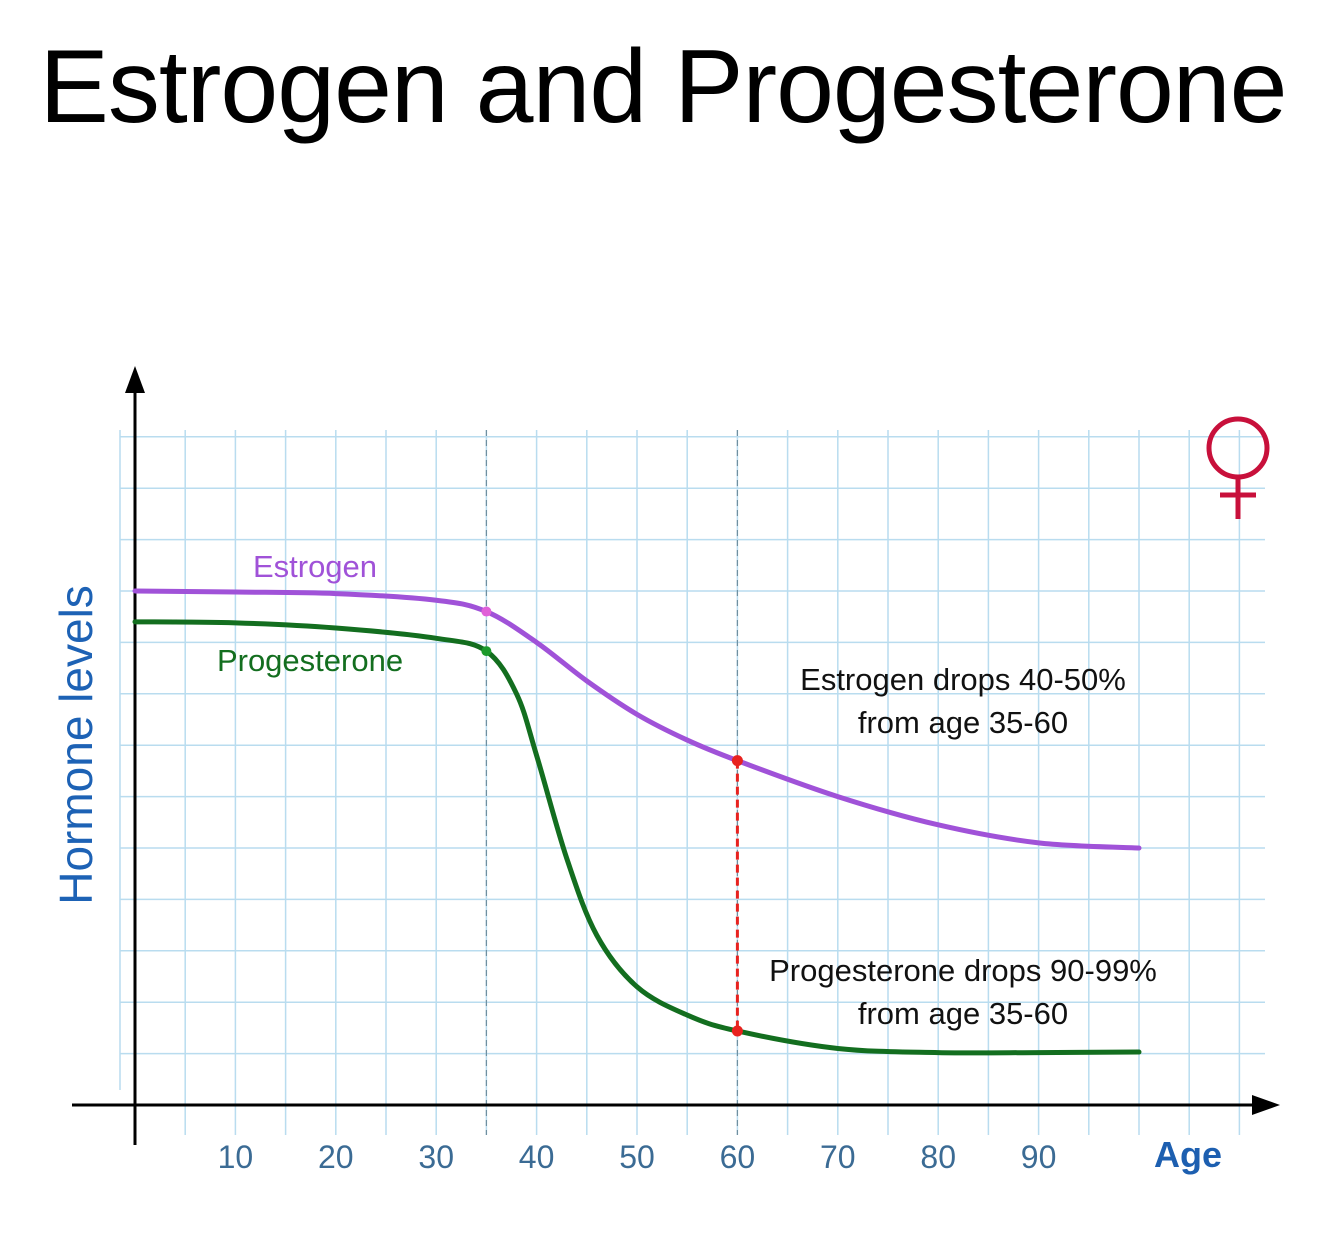 The image size is (1326, 1236). I want to click on annotation-progesterone-line1: Progesterone drops 90-99%, so click(963, 970).